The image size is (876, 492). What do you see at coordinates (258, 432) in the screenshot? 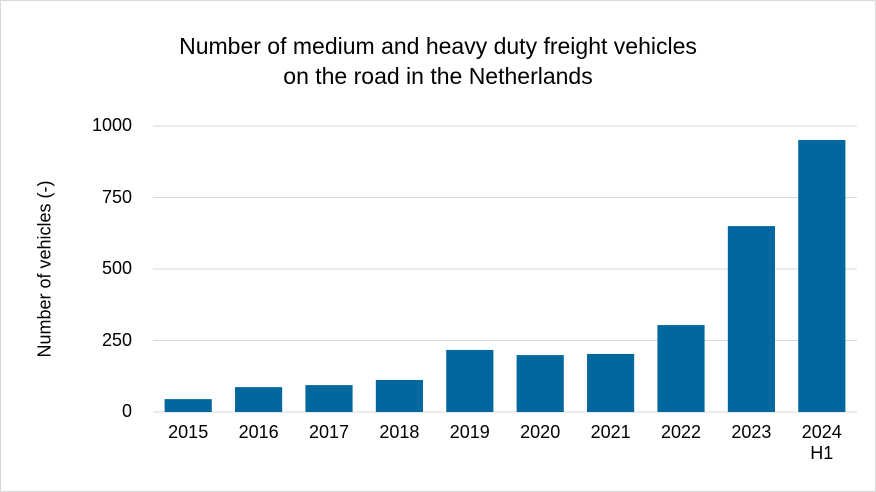
I see `x-tick-label: 2016` at bounding box center [258, 432].